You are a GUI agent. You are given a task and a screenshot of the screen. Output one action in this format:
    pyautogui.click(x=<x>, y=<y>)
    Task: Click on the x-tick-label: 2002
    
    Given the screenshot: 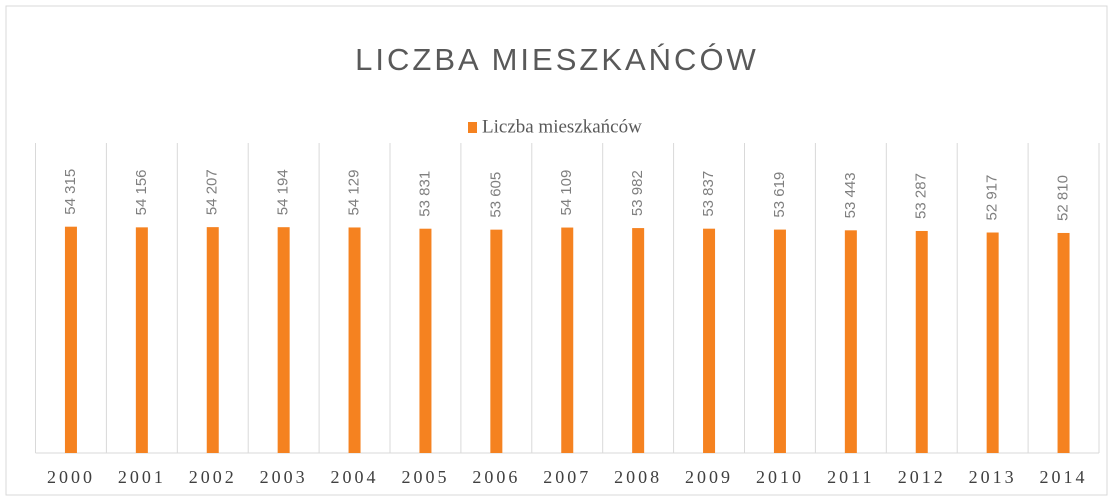 What is the action you would take?
    pyautogui.click(x=213, y=477)
    